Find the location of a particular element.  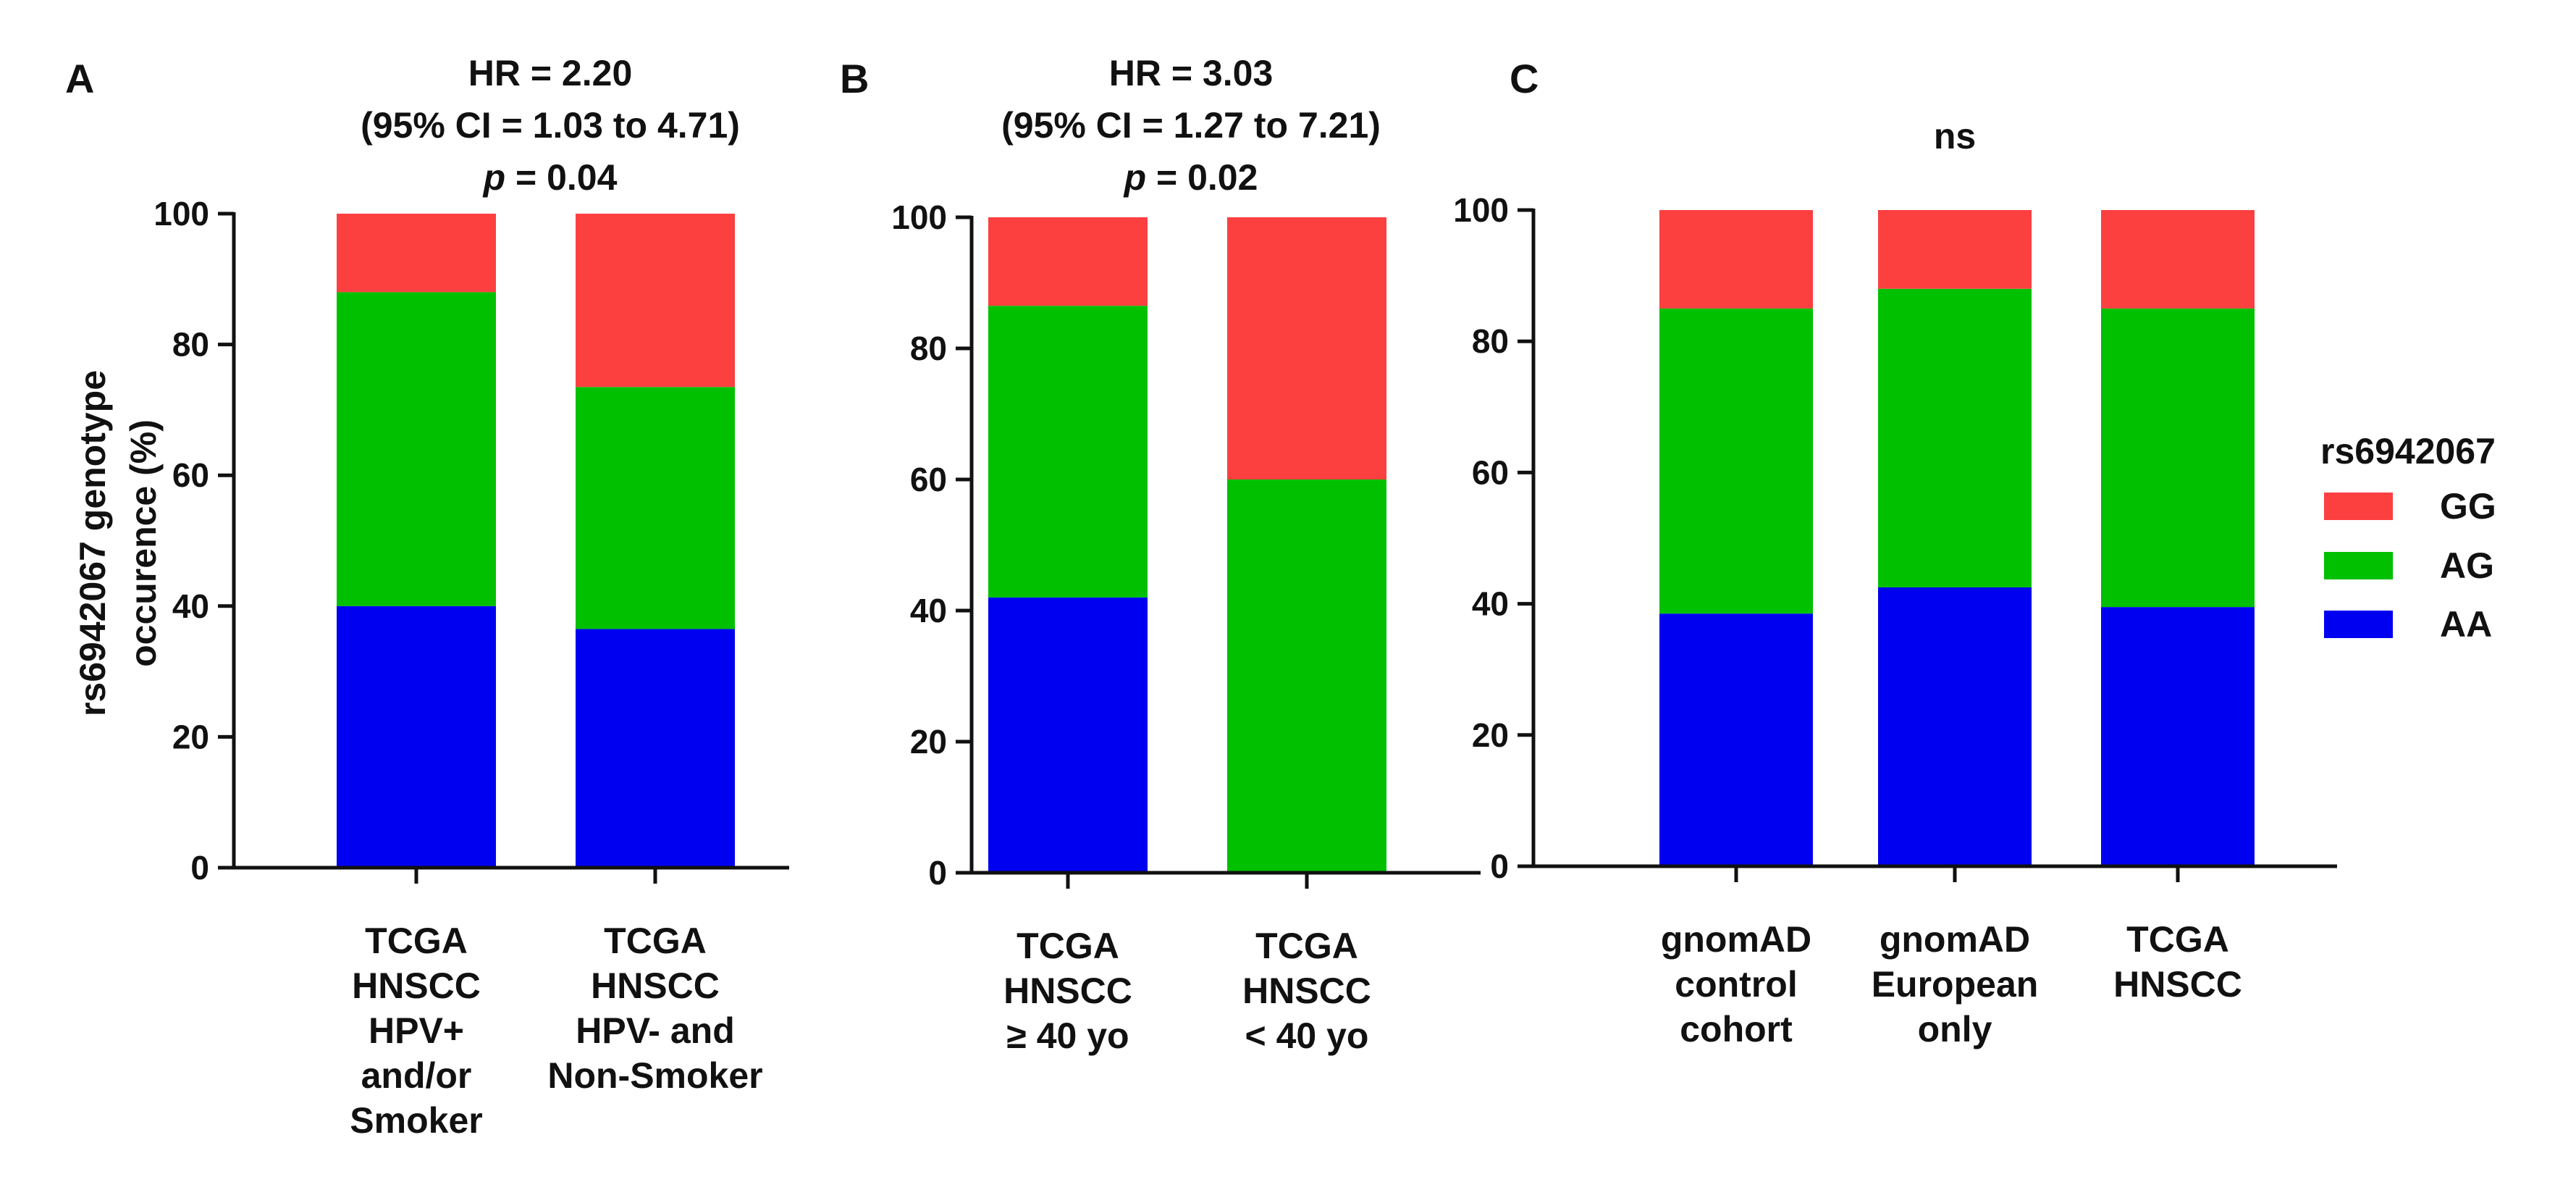

panel-a-label: A is located at coordinates (79, 78).